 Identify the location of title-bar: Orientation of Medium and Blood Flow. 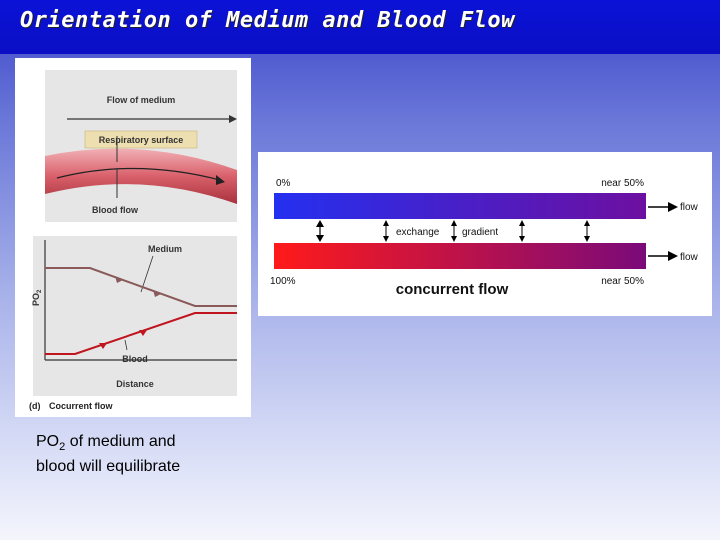
(360, 27).